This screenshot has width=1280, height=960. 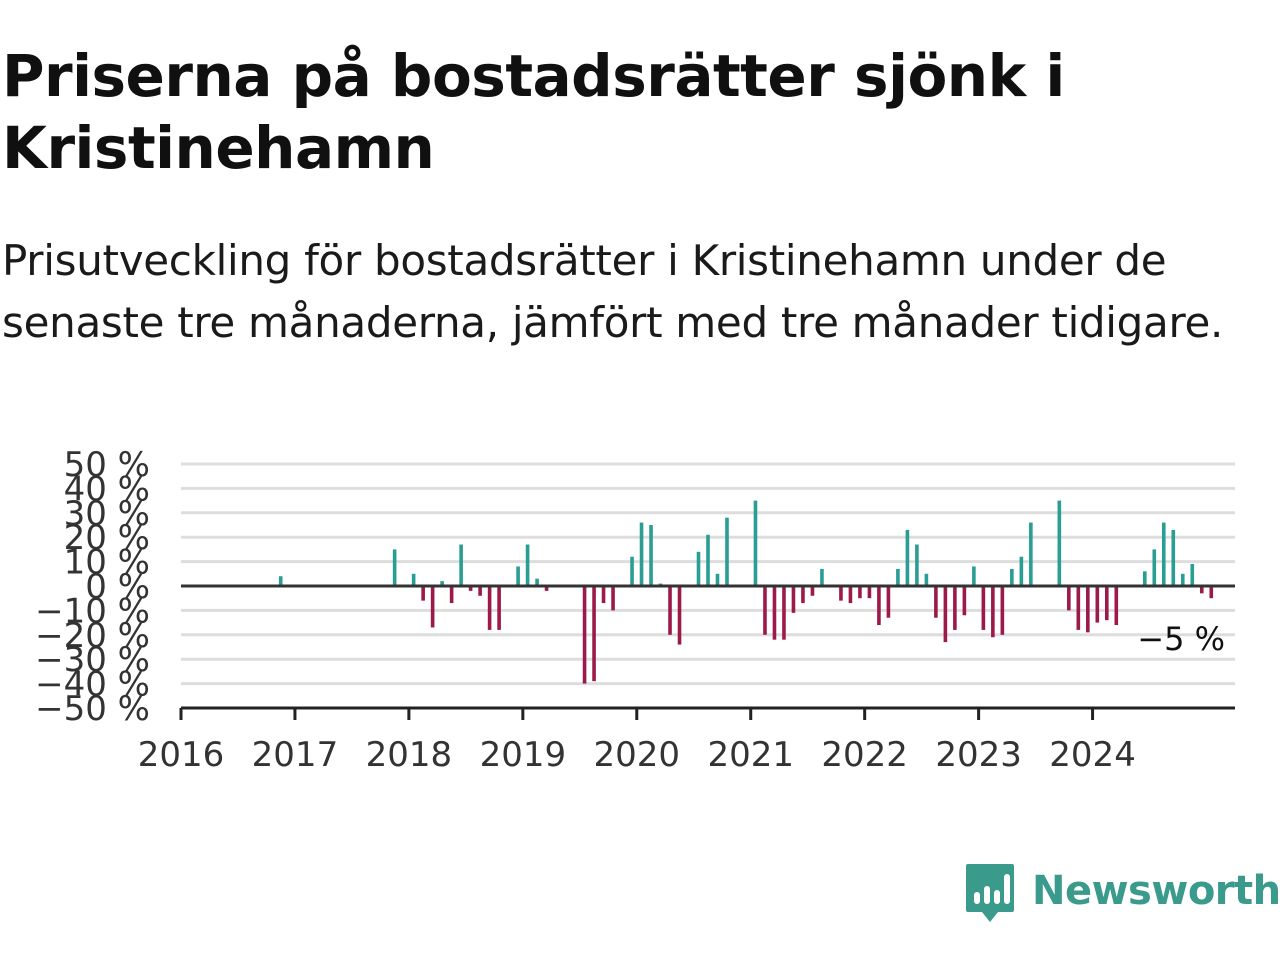 What do you see at coordinates (1181, 639) in the screenshot?
I see `last-value-label: −5 %` at bounding box center [1181, 639].